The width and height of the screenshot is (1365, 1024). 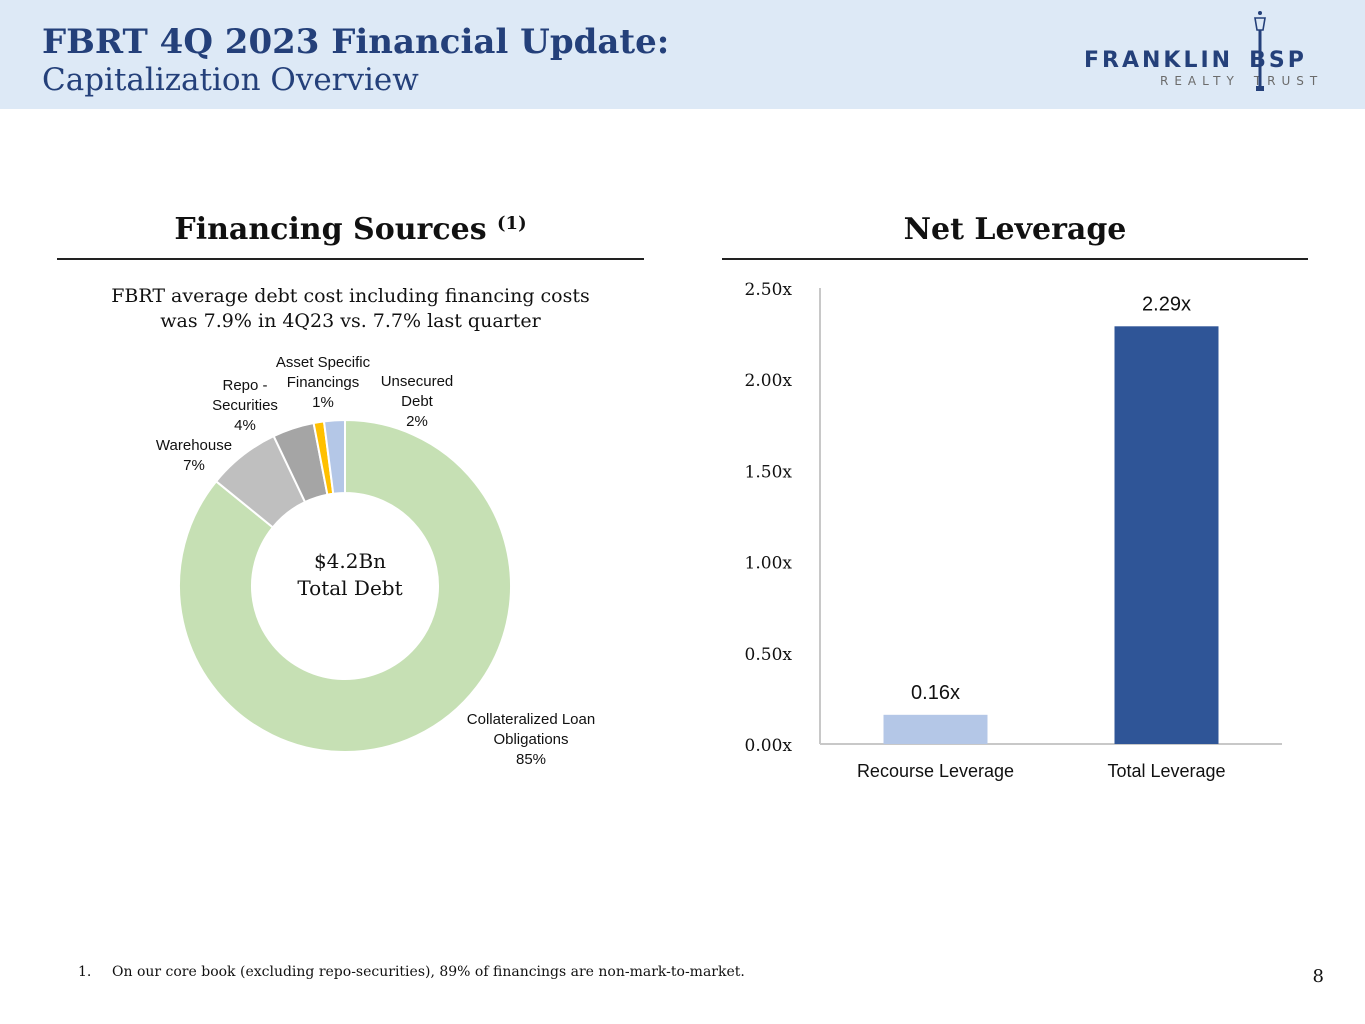 I want to click on slice-unsecured-debt, so click(x=334, y=456).